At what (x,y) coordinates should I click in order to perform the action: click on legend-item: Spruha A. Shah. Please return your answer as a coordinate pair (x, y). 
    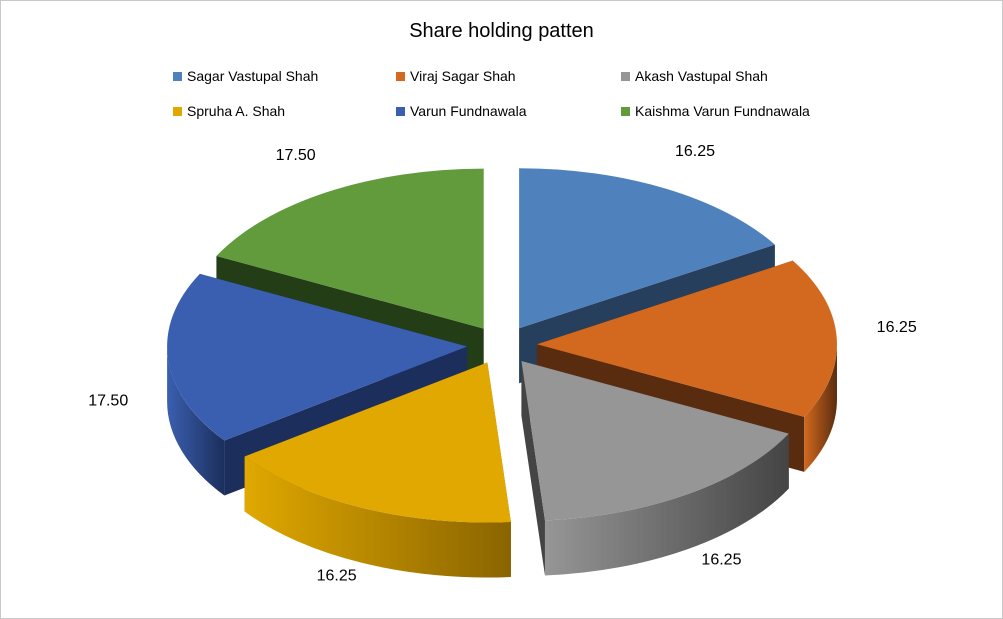
    Looking at the image, I should click on (229, 111).